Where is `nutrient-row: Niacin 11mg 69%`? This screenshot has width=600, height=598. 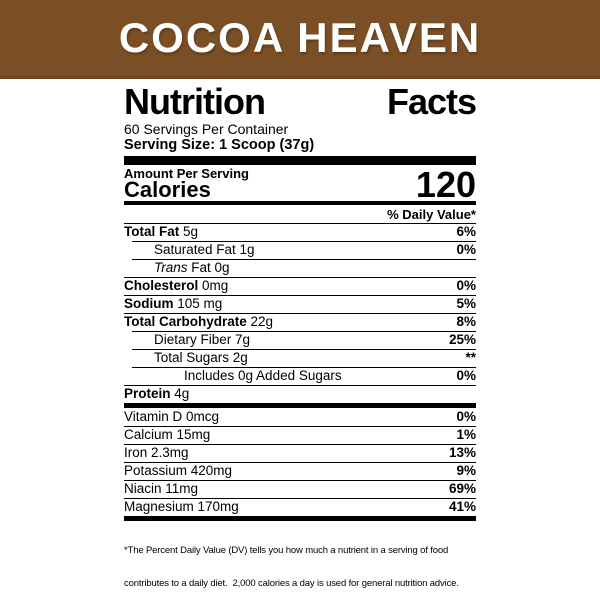
nutrient-row: Niacin 11mg 69% is located at coordinates (300, 489).